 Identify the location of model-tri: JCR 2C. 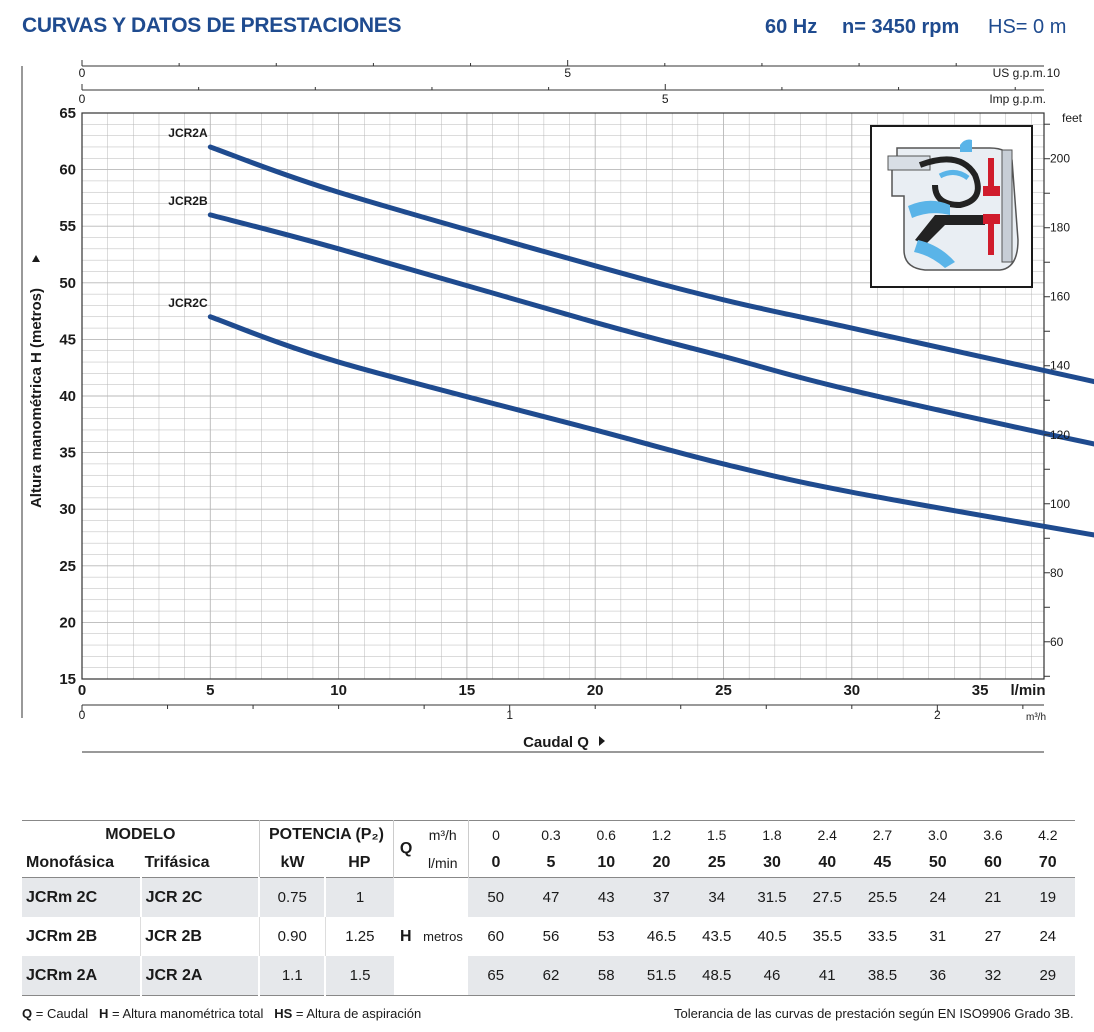
(199, 897).